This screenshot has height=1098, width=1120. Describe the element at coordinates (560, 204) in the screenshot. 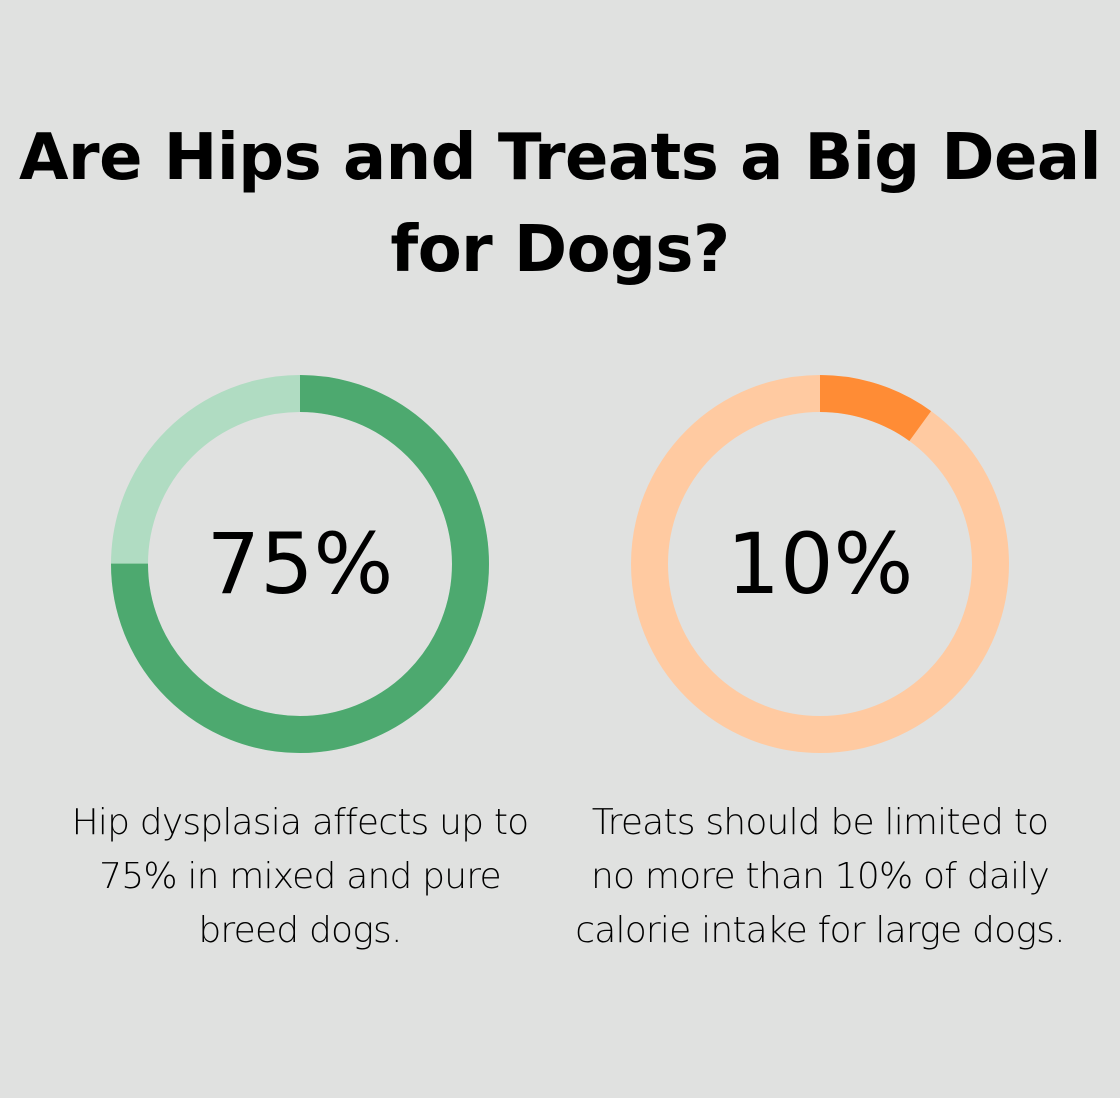

I see `page-title: Are Hips and Treats a Big Deal for Dogs?` at that location.